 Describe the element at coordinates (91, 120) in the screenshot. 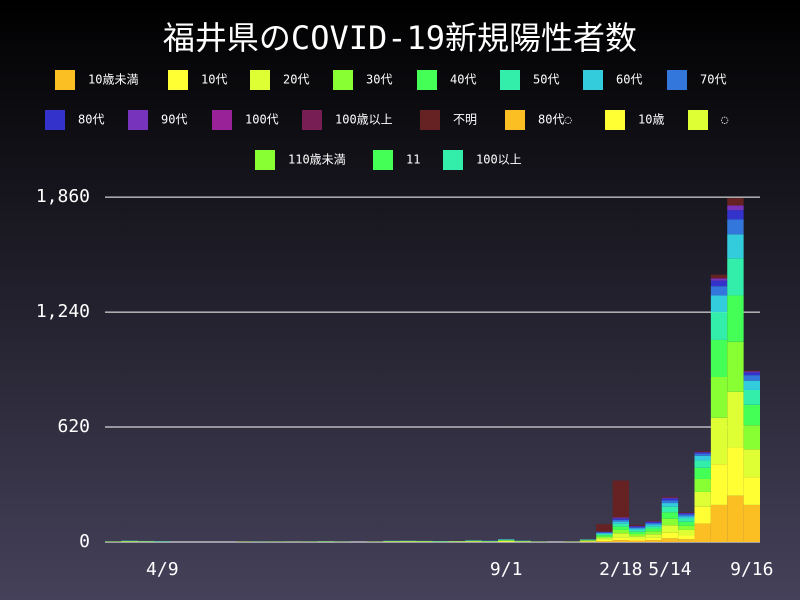

I see `legend-label: 80代` at that location.